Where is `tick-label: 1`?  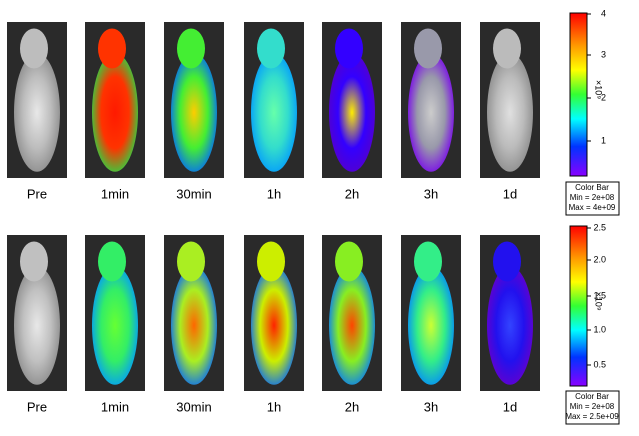
tick-label: 1 is located at coordinates (603, 140).